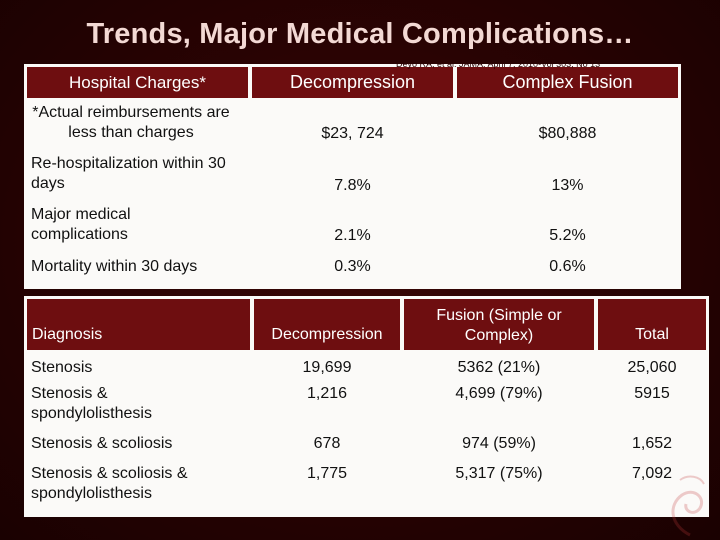 This screenshot has width=720, height=540. I want to click on diagnosis-row-label: Stenosis & scoliosis, so click(102, 443).